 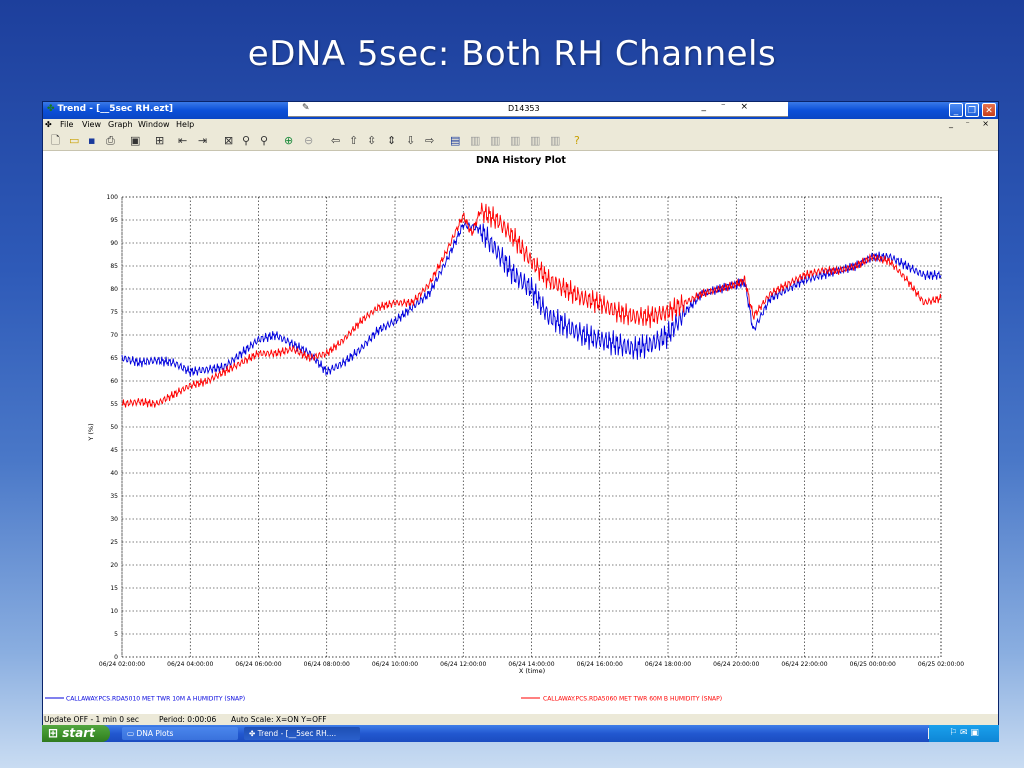 I want to click on x-tick-label: 06/24 18:00:00, so click(x=668, y=664).